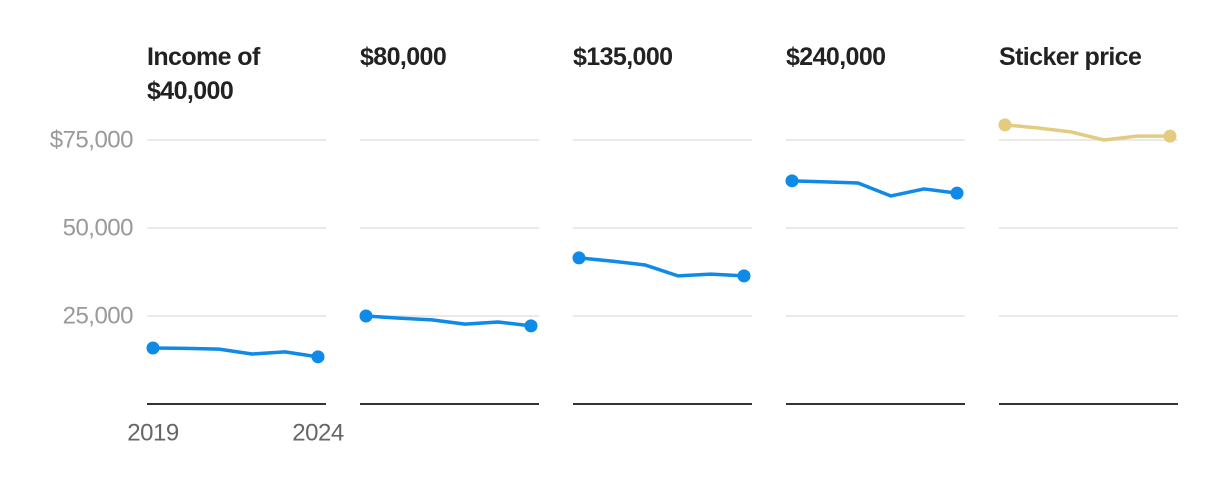  I want to click on y-tick-label: 25,000, so click(98, 315).